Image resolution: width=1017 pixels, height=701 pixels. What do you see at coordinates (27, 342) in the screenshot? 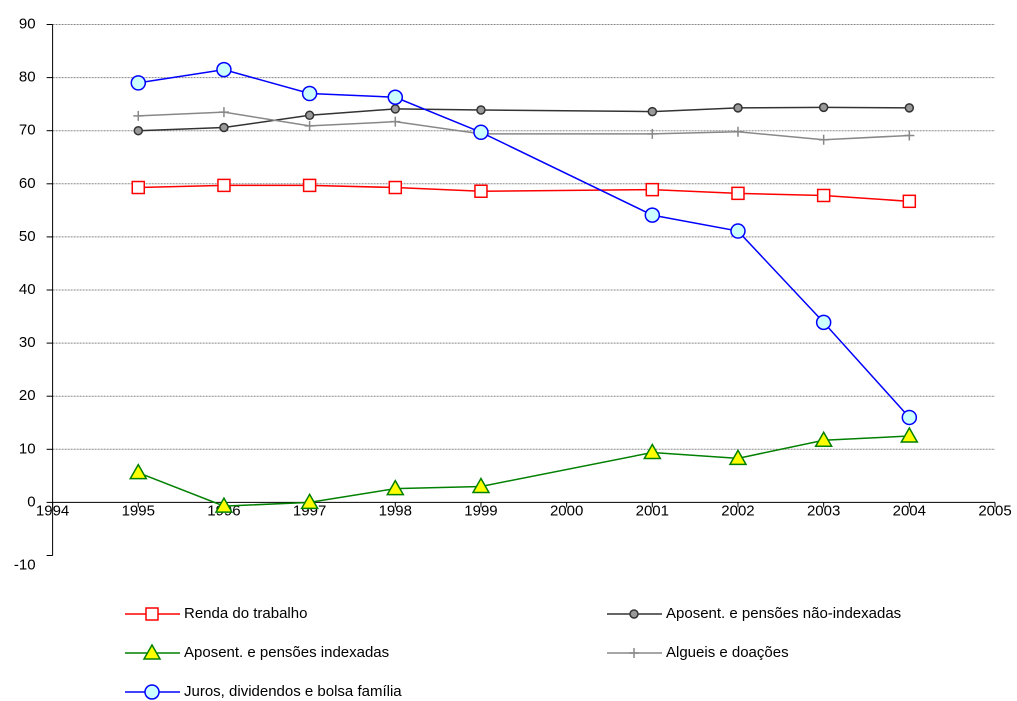
I see `y-tick-label: 30` at bounding box center [27, 342].